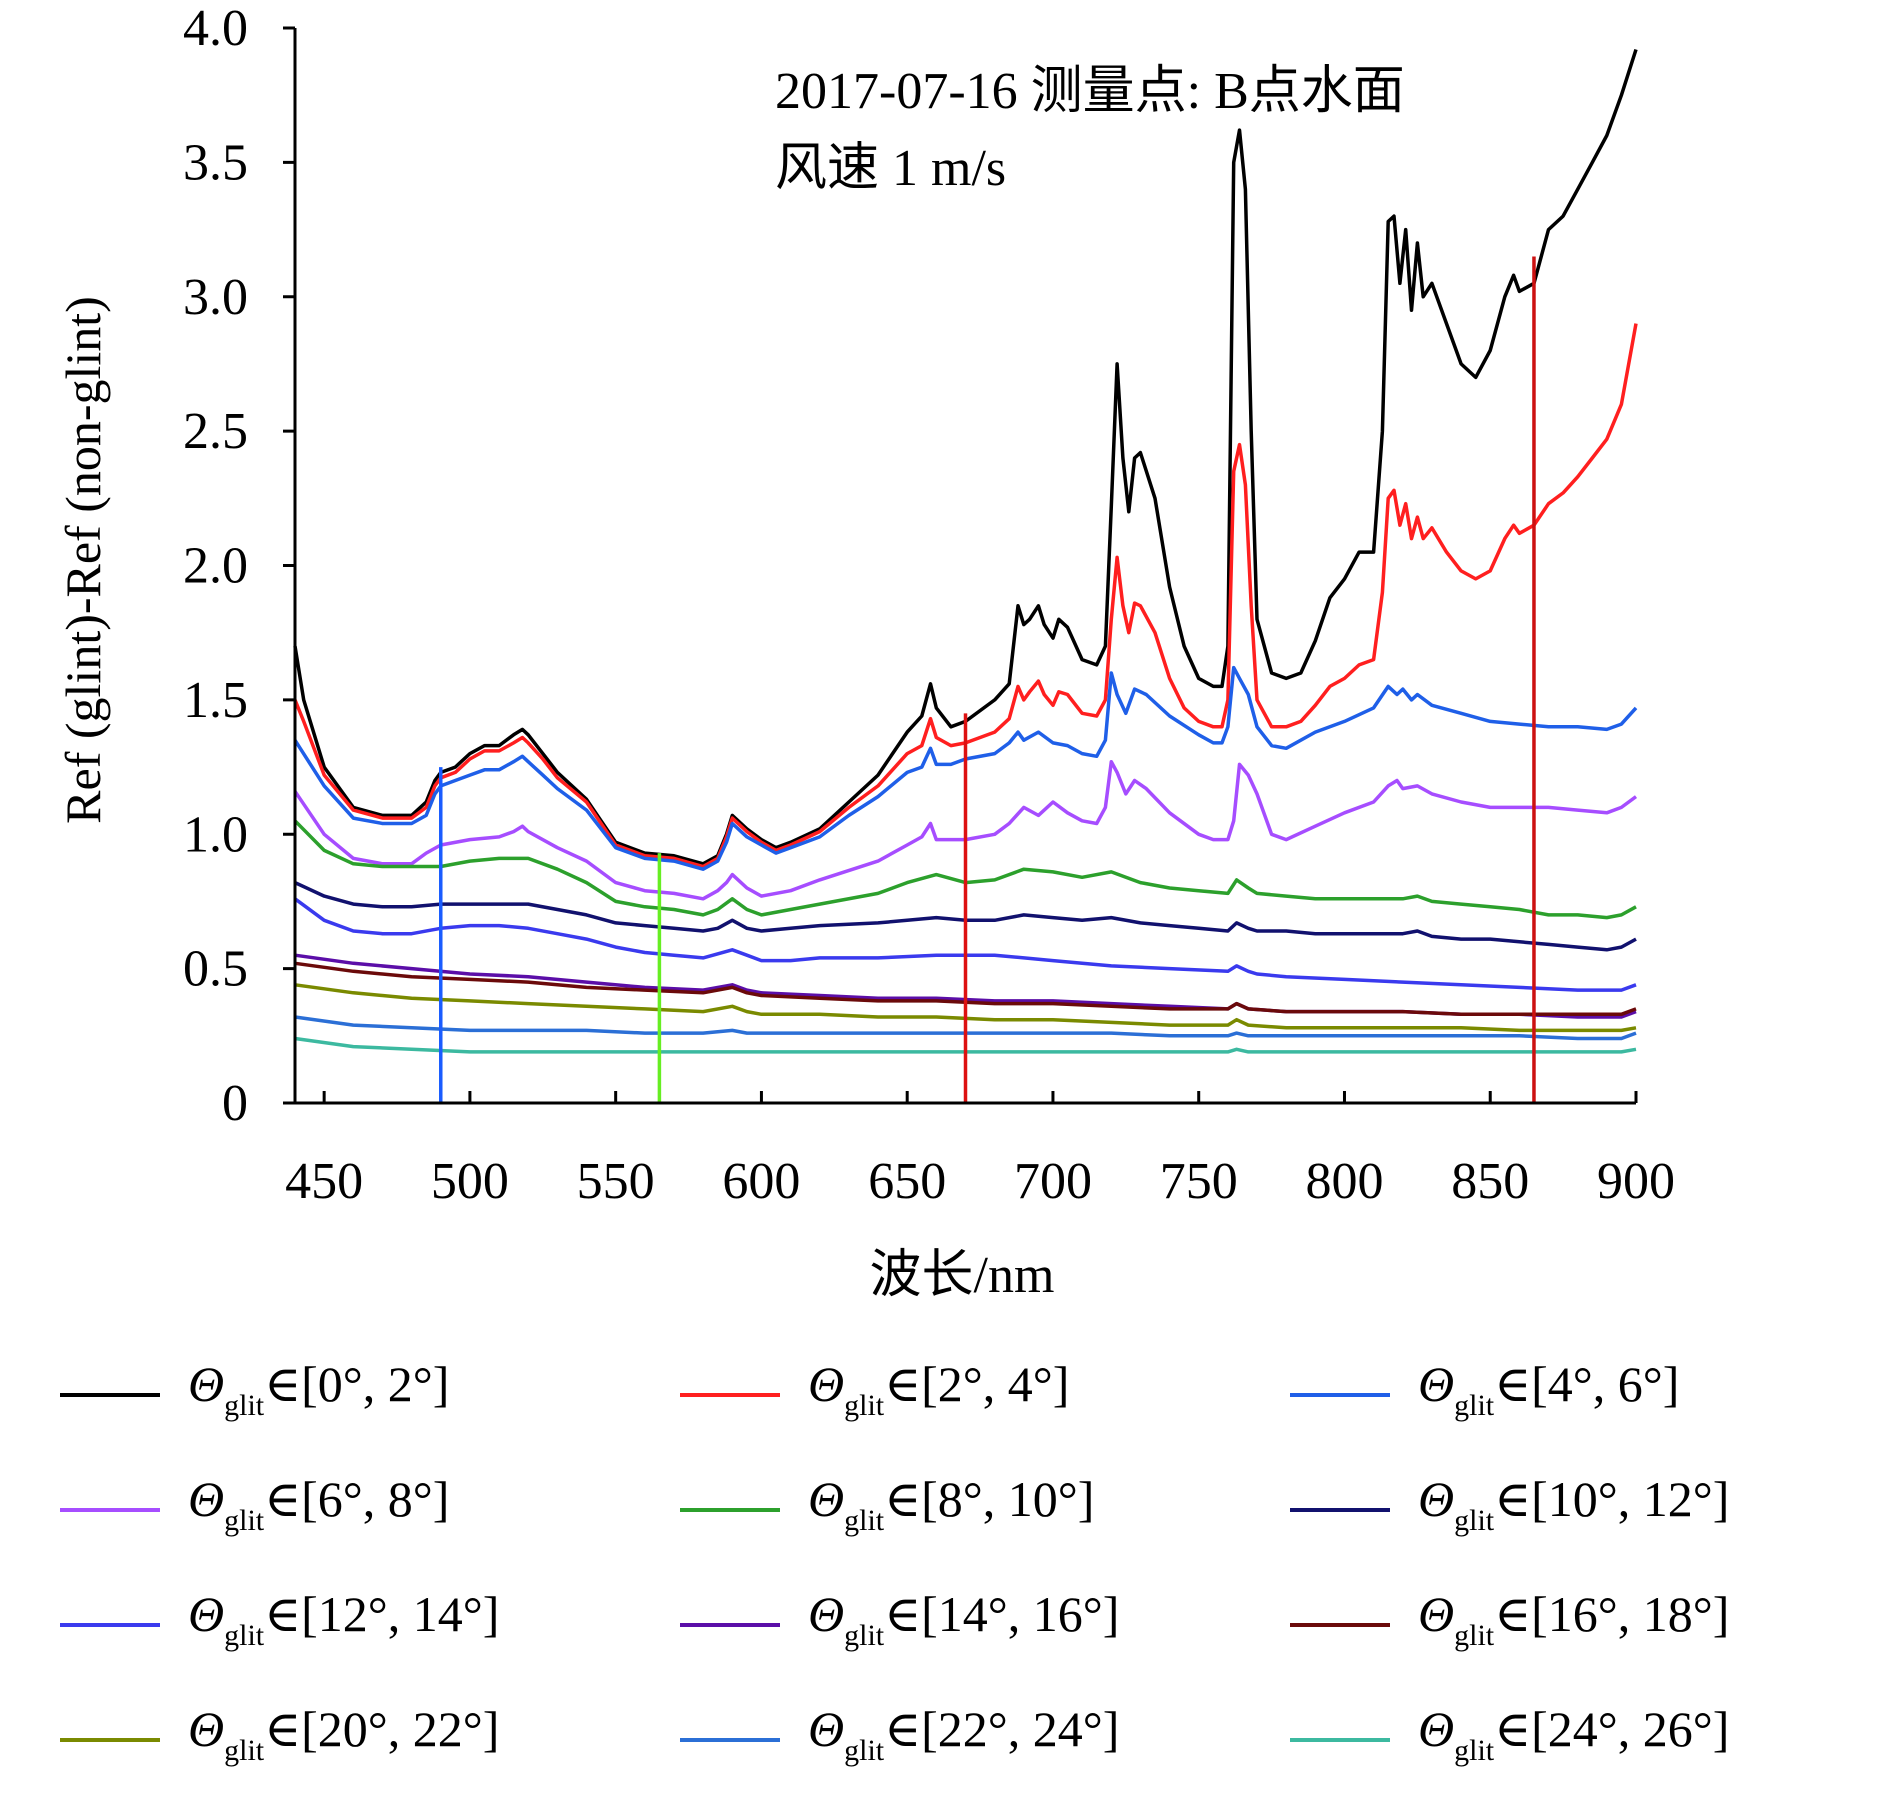 The image size is (1890, 1800). I want to click on legend-range: [10°, 12°], so click(1630, 1499).